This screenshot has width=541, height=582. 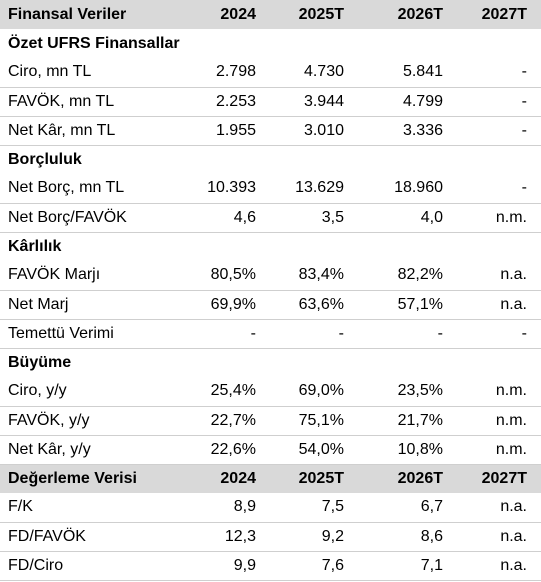 I want to click on header-label: Değerleme Verisi, so click(x=95, y=478).